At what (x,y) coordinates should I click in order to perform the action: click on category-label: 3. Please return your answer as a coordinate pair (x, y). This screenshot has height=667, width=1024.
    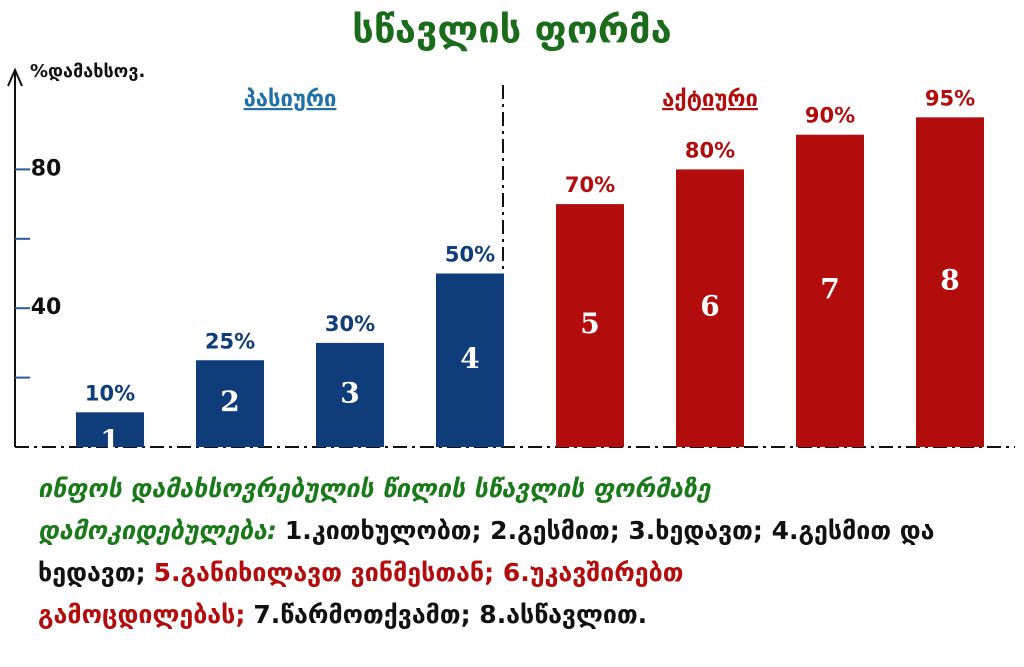
    Looking at the image, I should click on (349, 392).